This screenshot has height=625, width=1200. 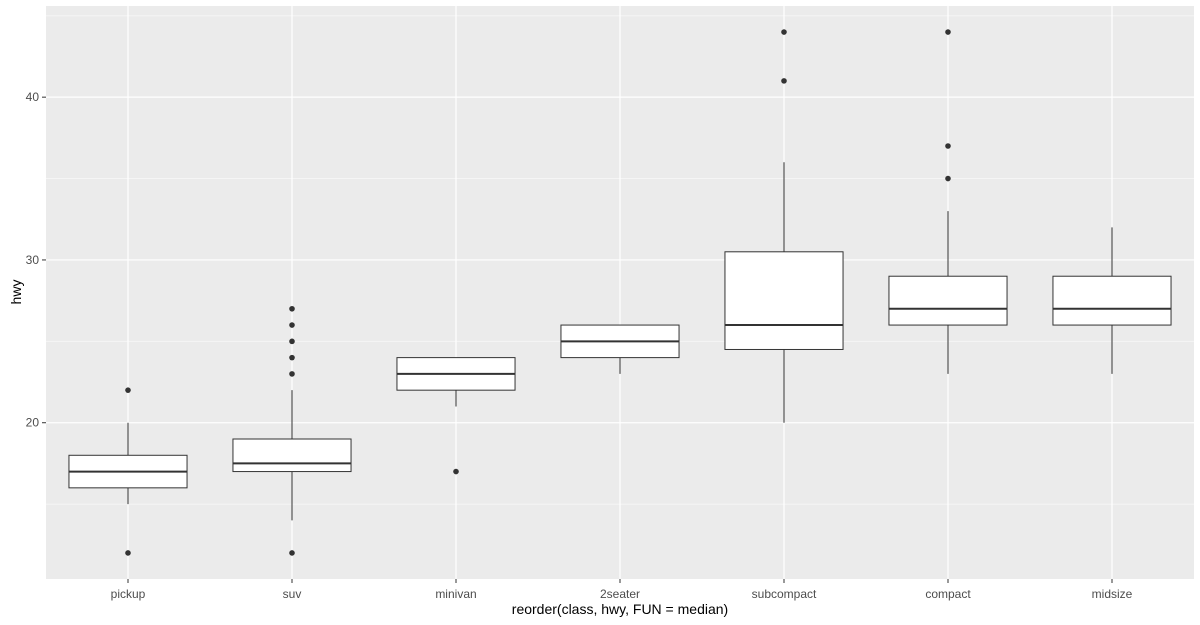 I want to click on x-tick-label: subcompact, so click(x=784, y=594).